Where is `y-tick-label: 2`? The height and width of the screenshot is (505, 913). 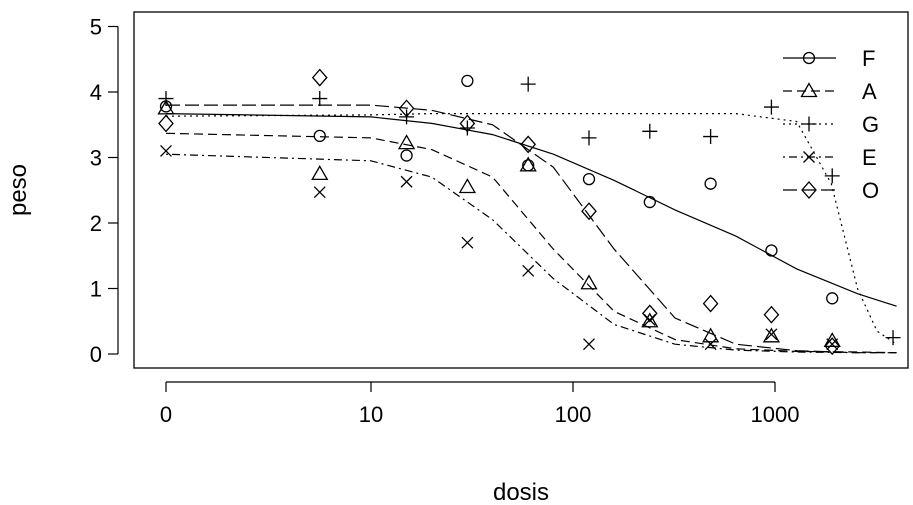 y-tick-label: 2 is located at coordinates (96, 223).